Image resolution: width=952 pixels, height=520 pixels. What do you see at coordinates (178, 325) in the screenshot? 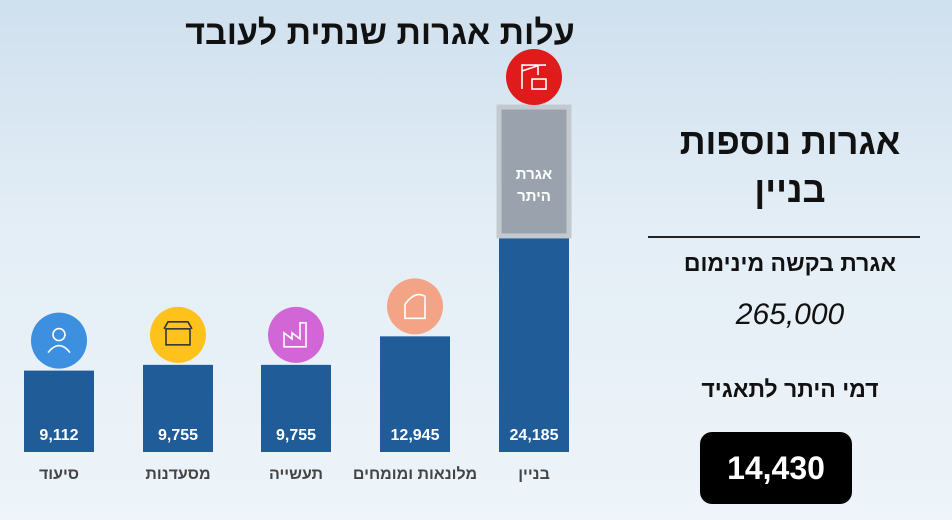
I see `restaurant-icon-awning` at bounding box center [178, 325].